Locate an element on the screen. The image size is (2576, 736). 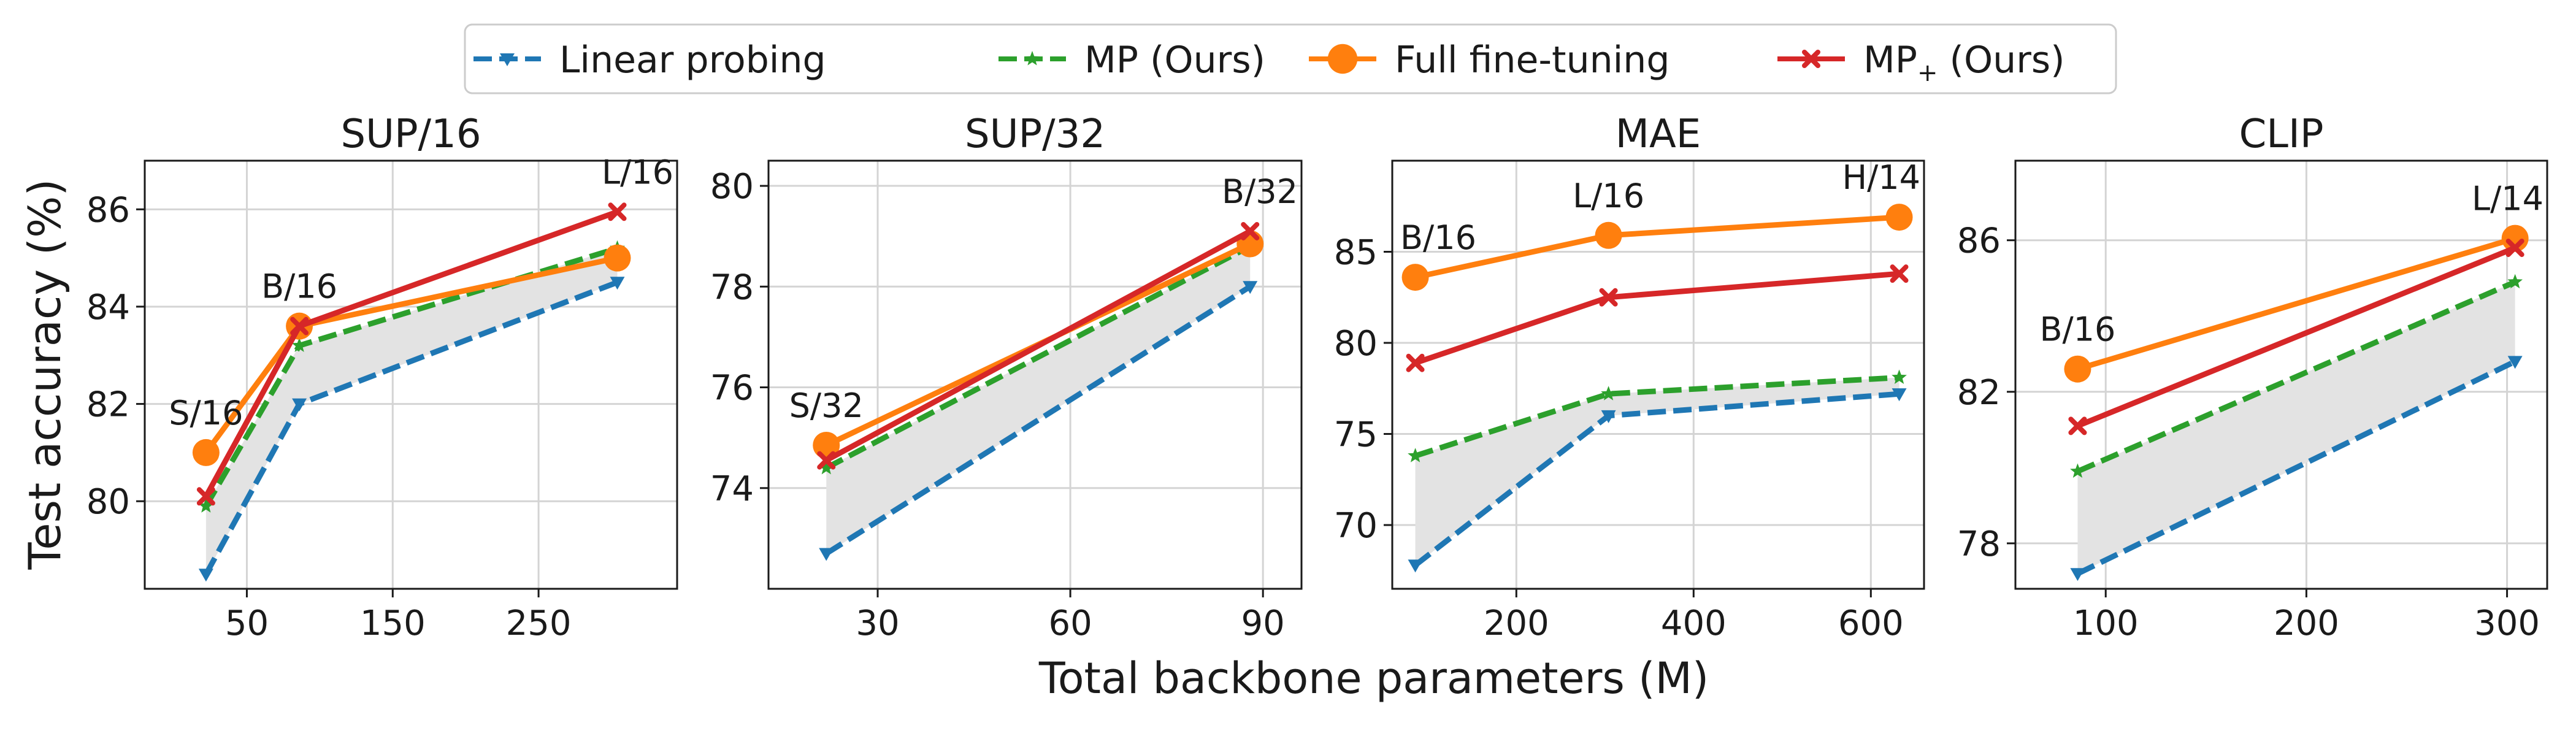
legend-label: MP (Ours) is located at coordinates (1174, 60).